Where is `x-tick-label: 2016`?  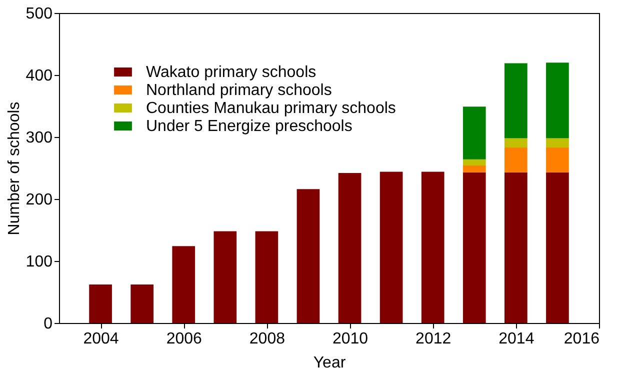
x-tick-label: 2016 is located at coordinates (582, 339).